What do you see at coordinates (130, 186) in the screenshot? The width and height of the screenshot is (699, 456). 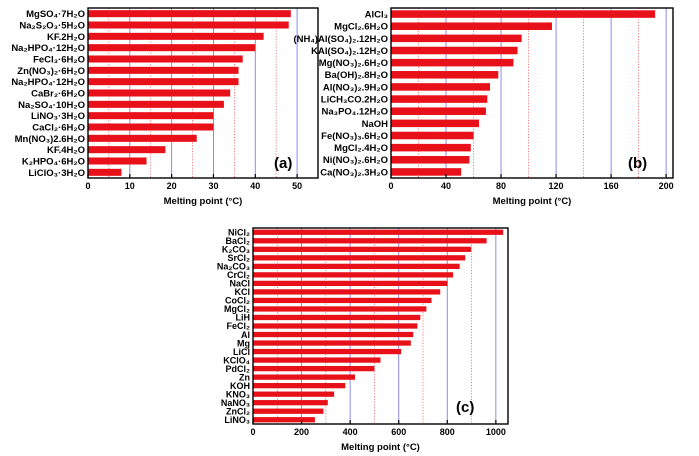 I see `x-tick-label: 10` at bounding box center [130, 186].